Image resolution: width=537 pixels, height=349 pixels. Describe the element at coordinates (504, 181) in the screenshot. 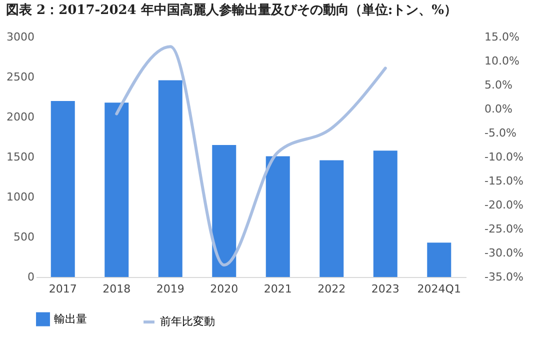

I see `y2-tick-label: -15.0%` at that location.